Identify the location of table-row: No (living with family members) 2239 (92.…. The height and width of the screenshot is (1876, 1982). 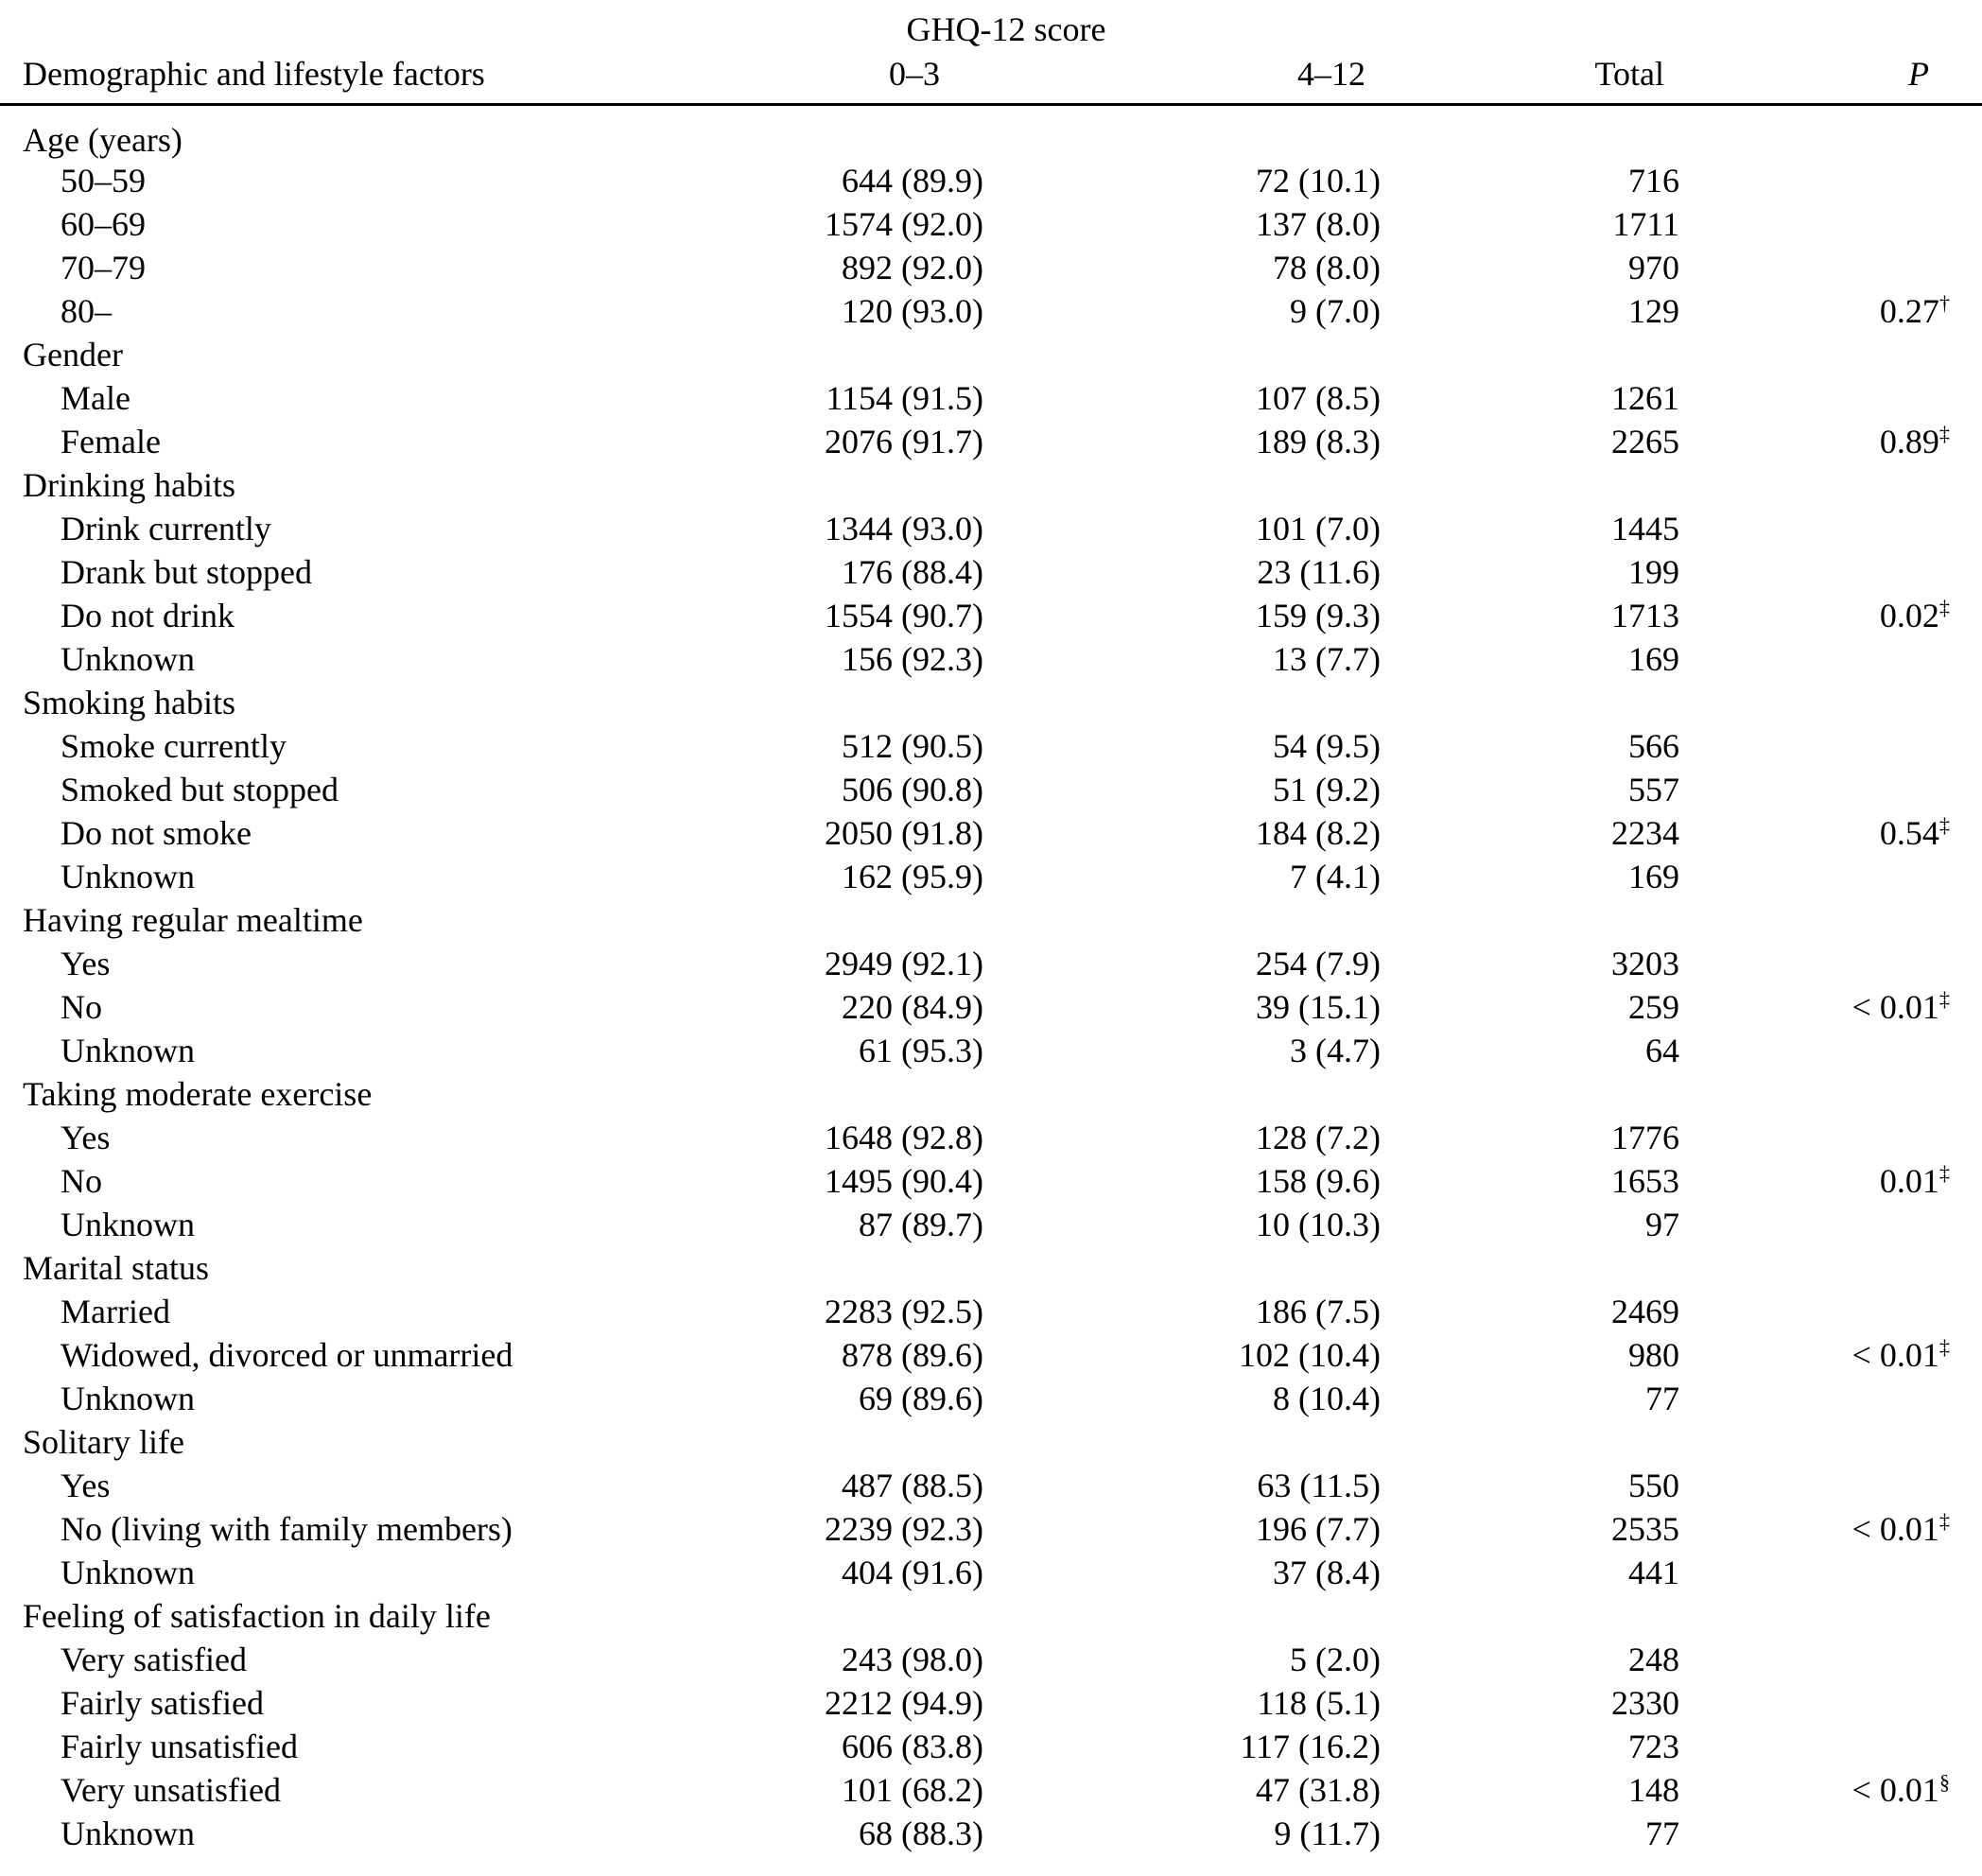
(991, 1530).